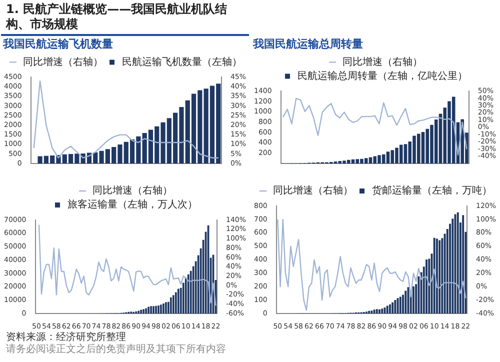  Describe the element at coordinates (133, 204) in the screenshot. I see `legend-label: 旅客运输量（左轴，万人次）` at that location.